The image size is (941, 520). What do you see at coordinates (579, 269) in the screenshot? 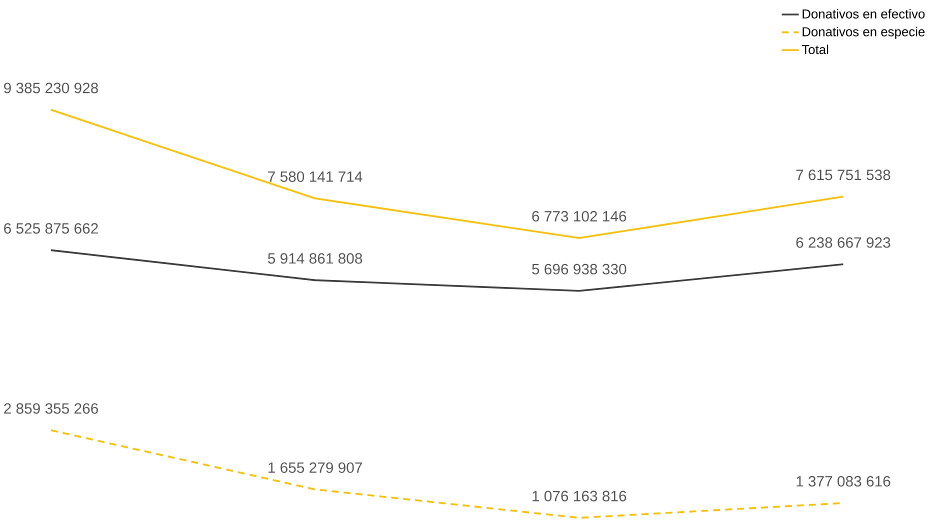
I see `data-label: 5 696 938 330` at bounding box center [579, 269].